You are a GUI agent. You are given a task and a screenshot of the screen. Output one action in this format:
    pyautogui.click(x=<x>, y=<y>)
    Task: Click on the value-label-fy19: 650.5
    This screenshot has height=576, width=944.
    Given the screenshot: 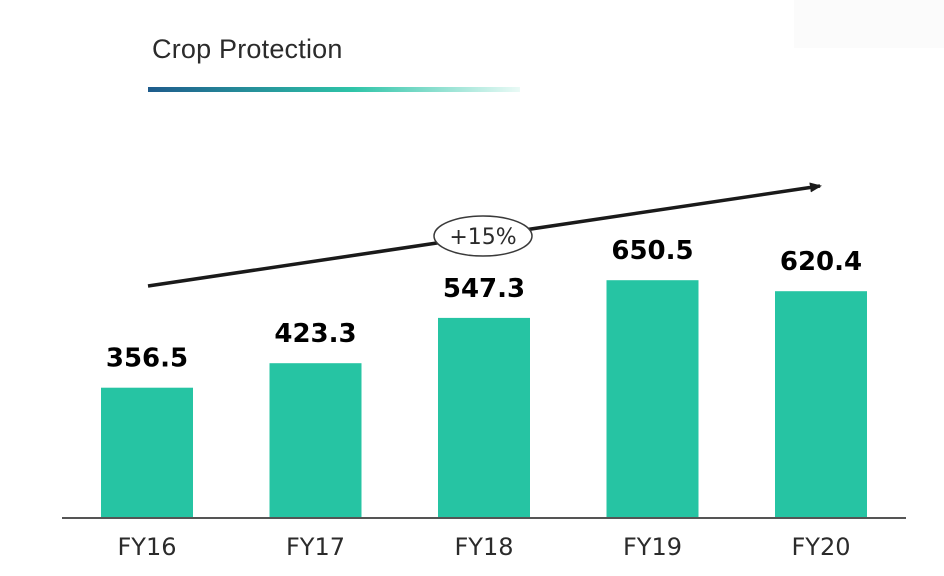 What is the action you would take?
    pyautogui.click(x=652, y=251)
    